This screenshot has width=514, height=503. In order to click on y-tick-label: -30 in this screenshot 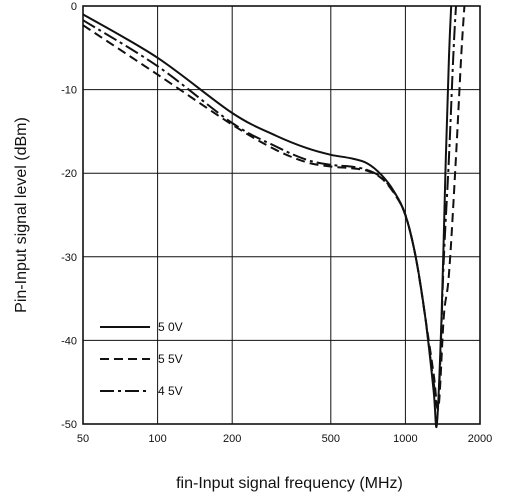, I will do `click(69, 258)`.